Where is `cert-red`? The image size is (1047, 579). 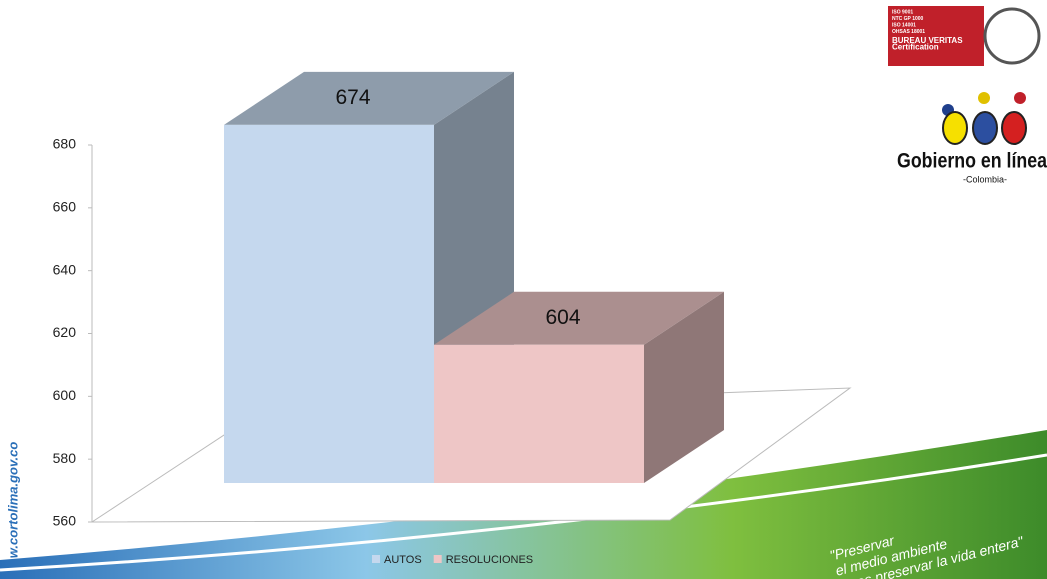 cert-red is located at coordinates (936, 36).